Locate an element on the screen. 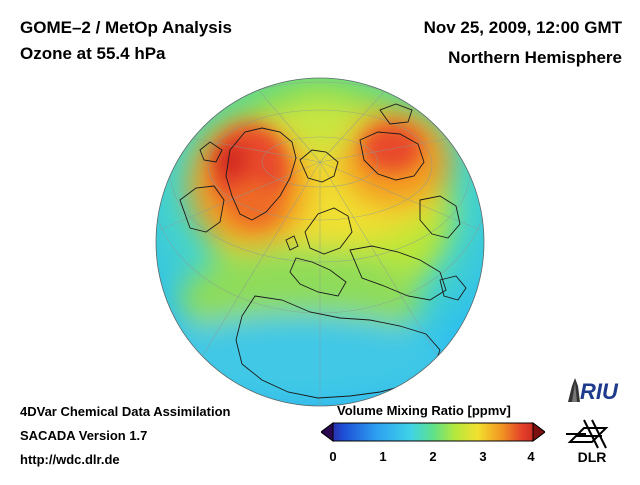  colorbar-tick: 3 is located at coordinates (483, 456).